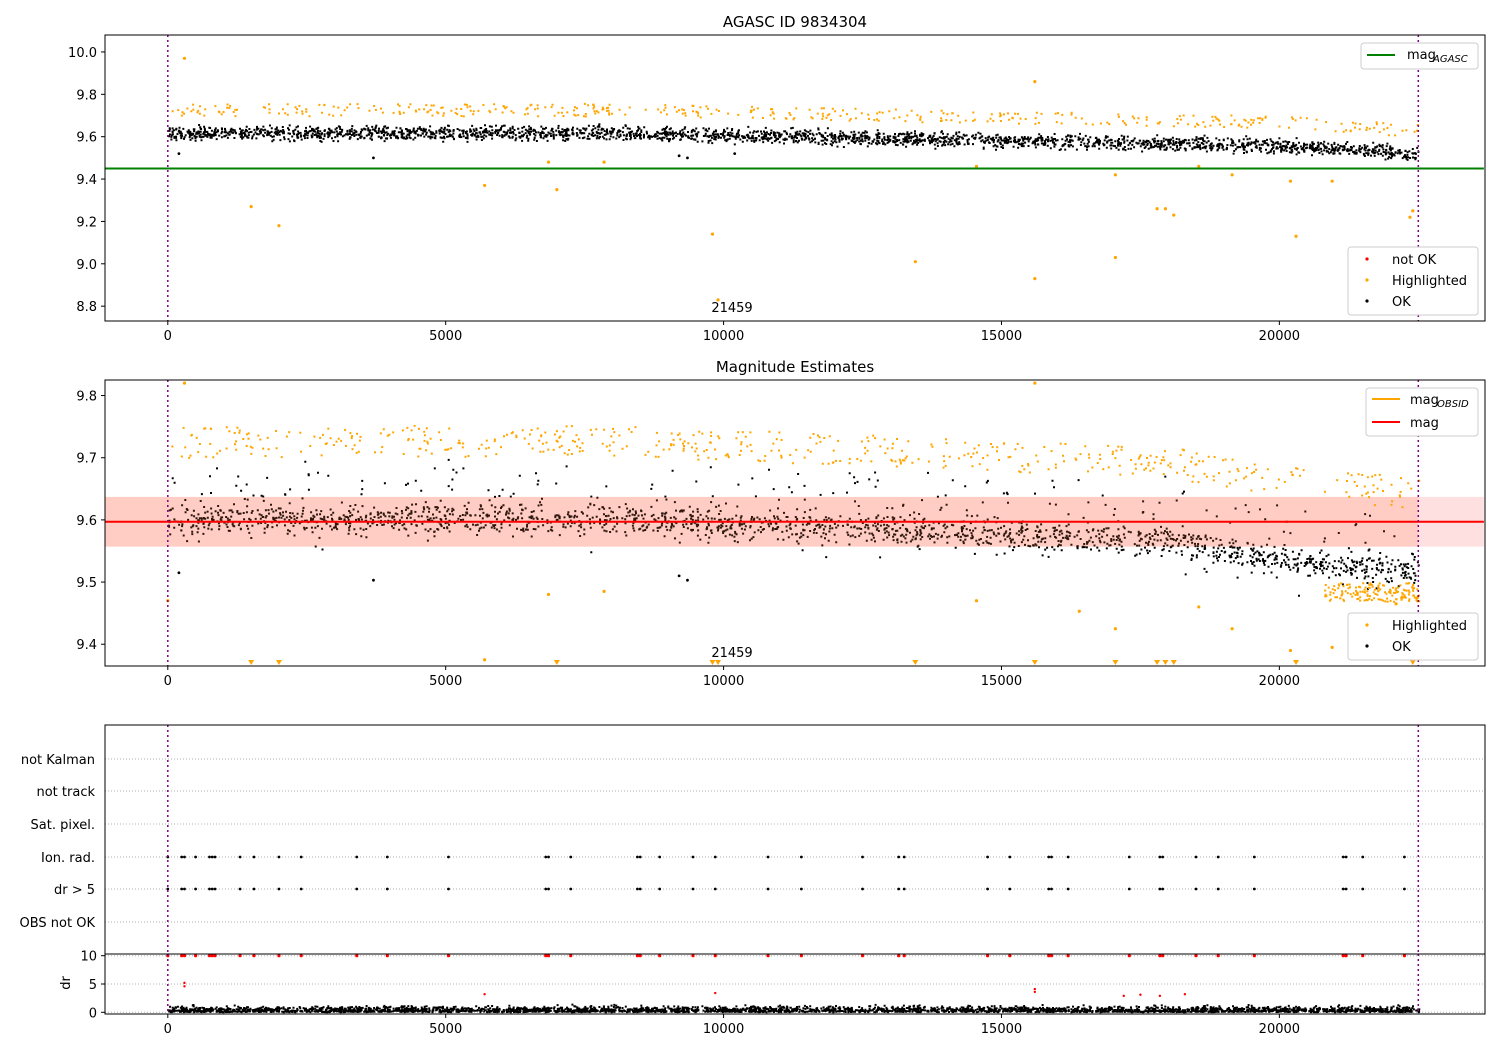  What do you see at coordinates (82, 53) in the screenshot?
I see `y-tick-label: 10.0` at bounding box center [82, 53].